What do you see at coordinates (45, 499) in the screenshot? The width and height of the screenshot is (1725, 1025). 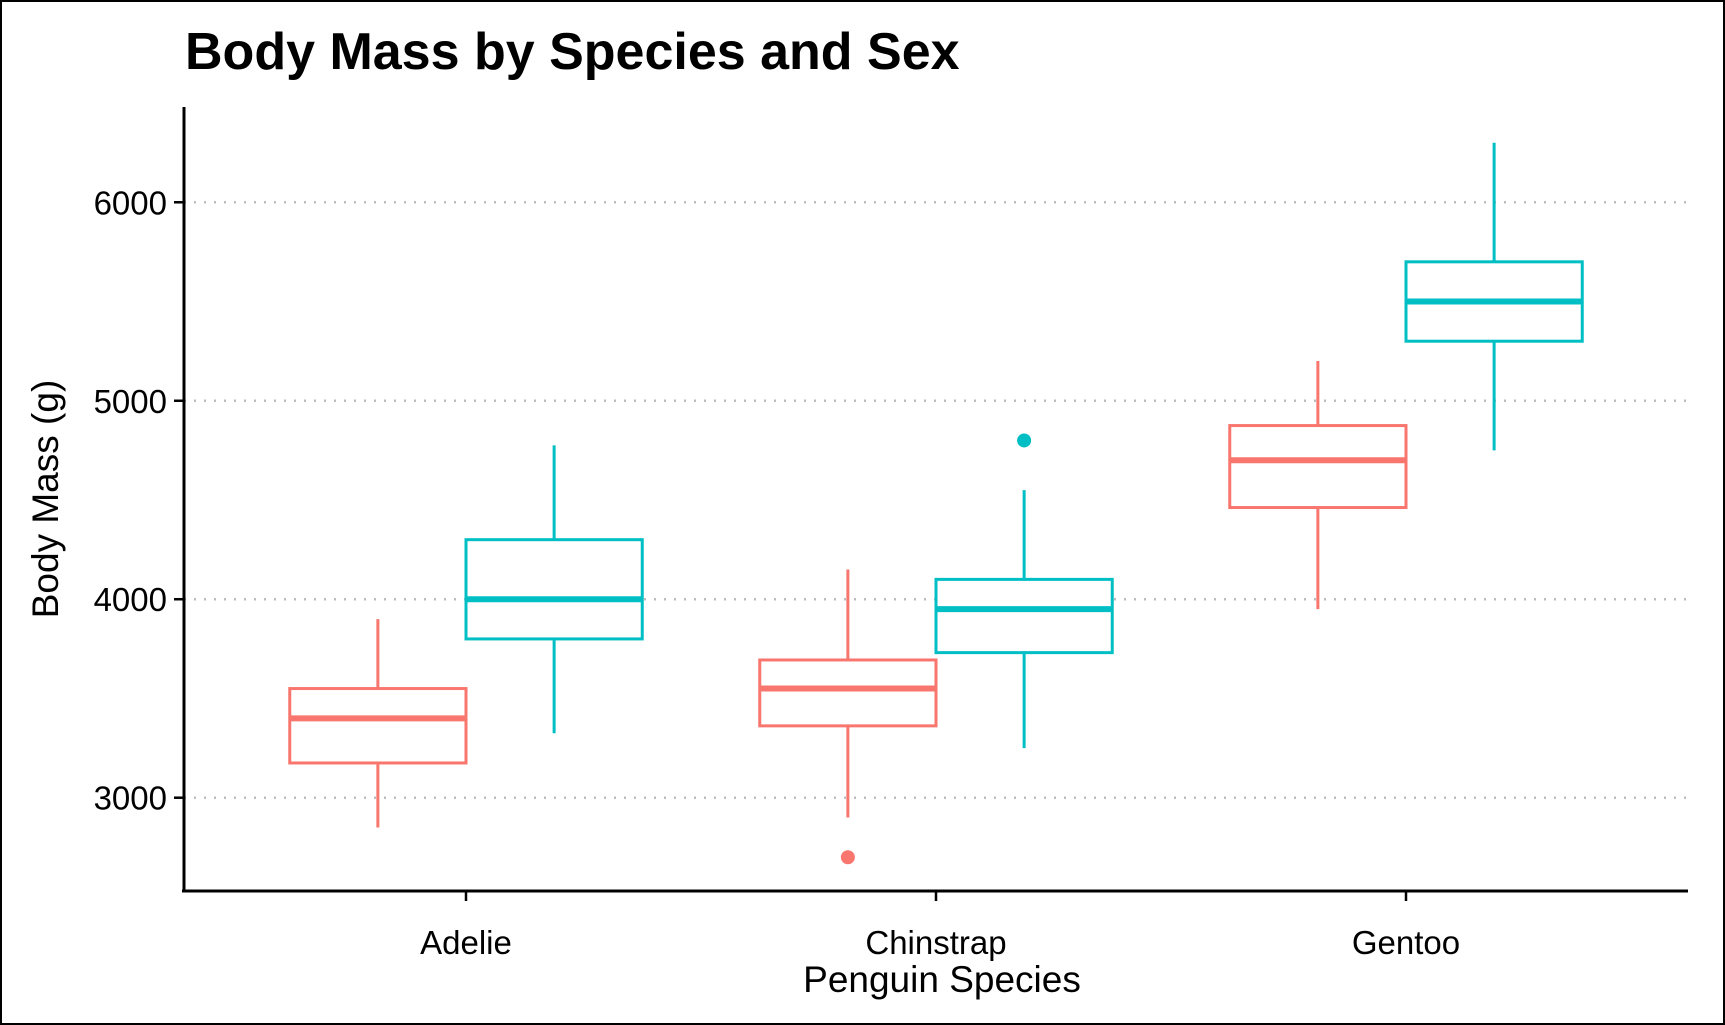 I see `y-axis-title: Body Mass (g)` at bounding box center [45, 499].